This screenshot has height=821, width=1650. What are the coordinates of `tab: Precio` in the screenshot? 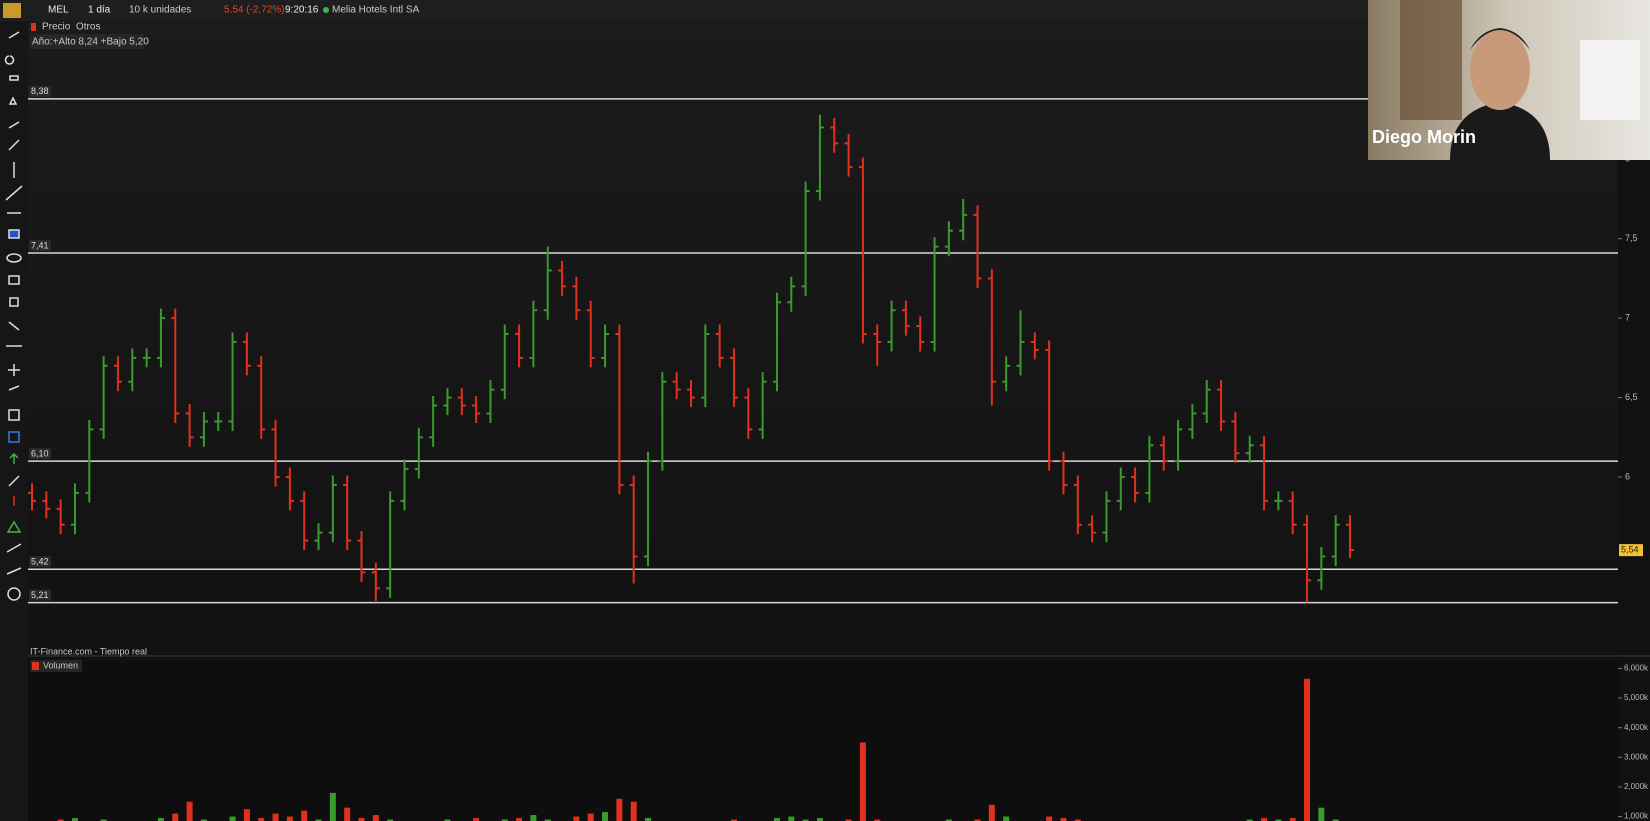 It's located at (56, 27).